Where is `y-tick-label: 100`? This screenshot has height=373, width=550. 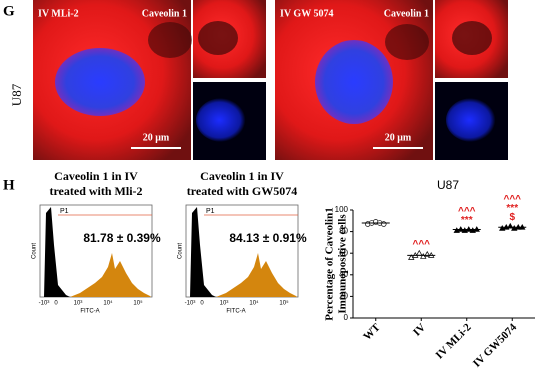
y-tick-label: 100 is located at coordinates (342, 209).